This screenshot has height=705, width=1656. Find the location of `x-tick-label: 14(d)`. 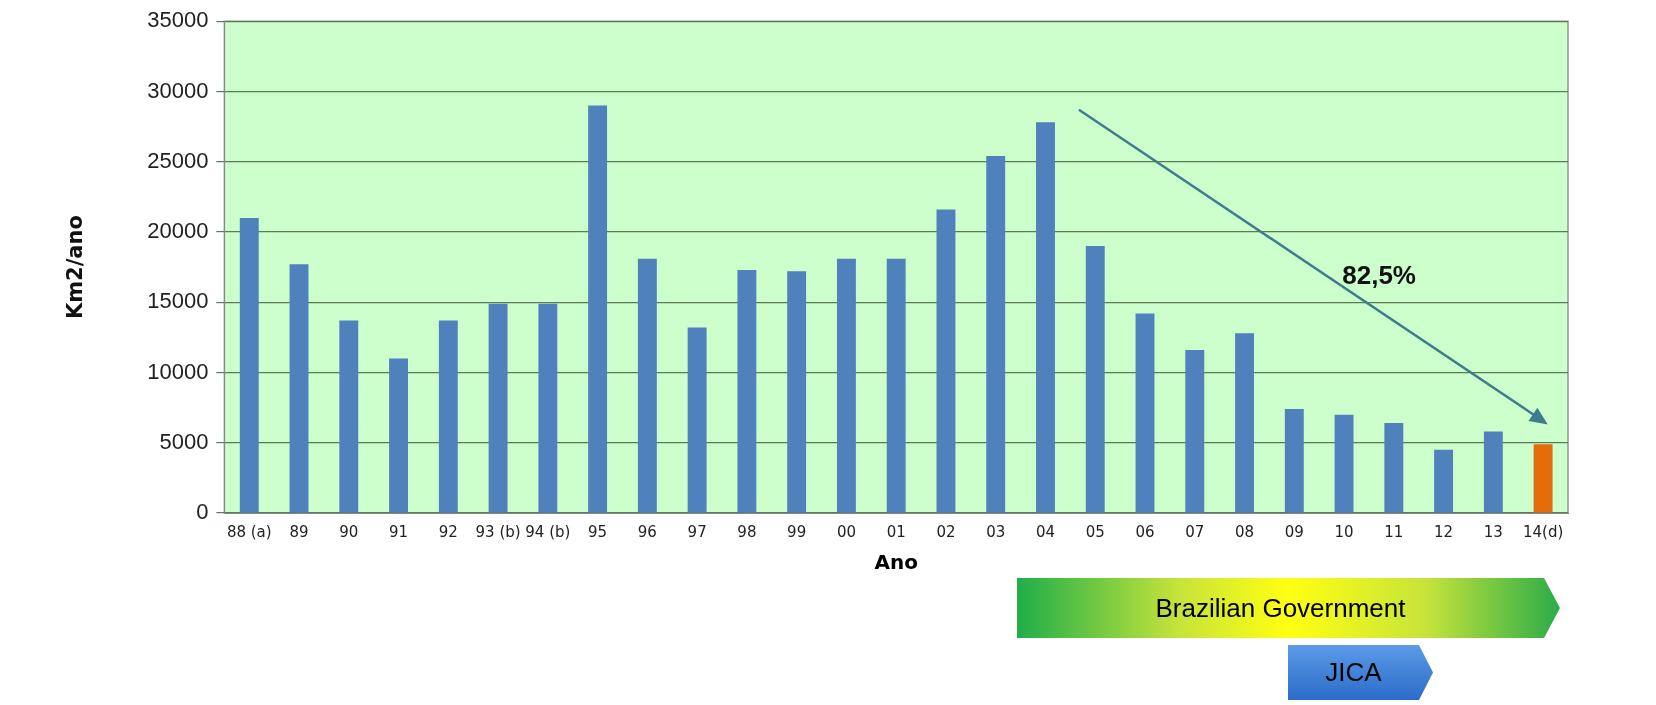

x-tick-label: 14(d) is located at coordinates (1543, 531).